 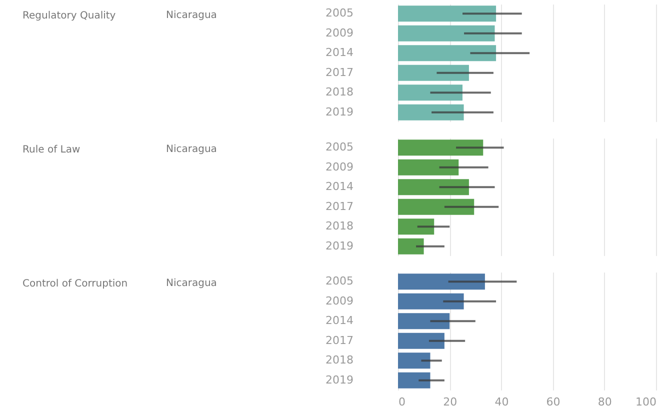 What do you see at coordinates (450, 402) in the screenshot?
I see `x-tick-label: 20` at bounding box center [450, 402].